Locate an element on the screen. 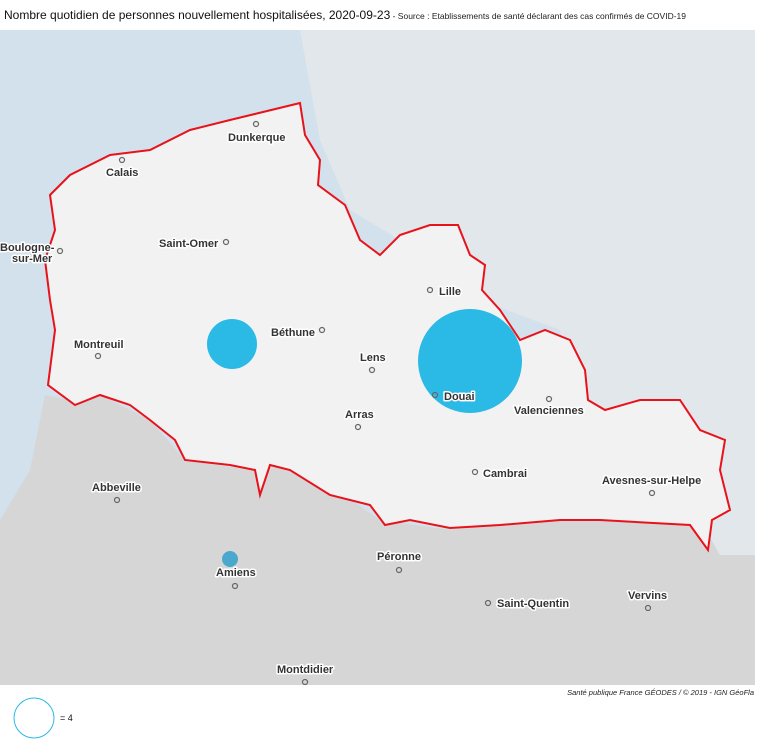  city-label: Abbeville is located at coordinates (116, 488).